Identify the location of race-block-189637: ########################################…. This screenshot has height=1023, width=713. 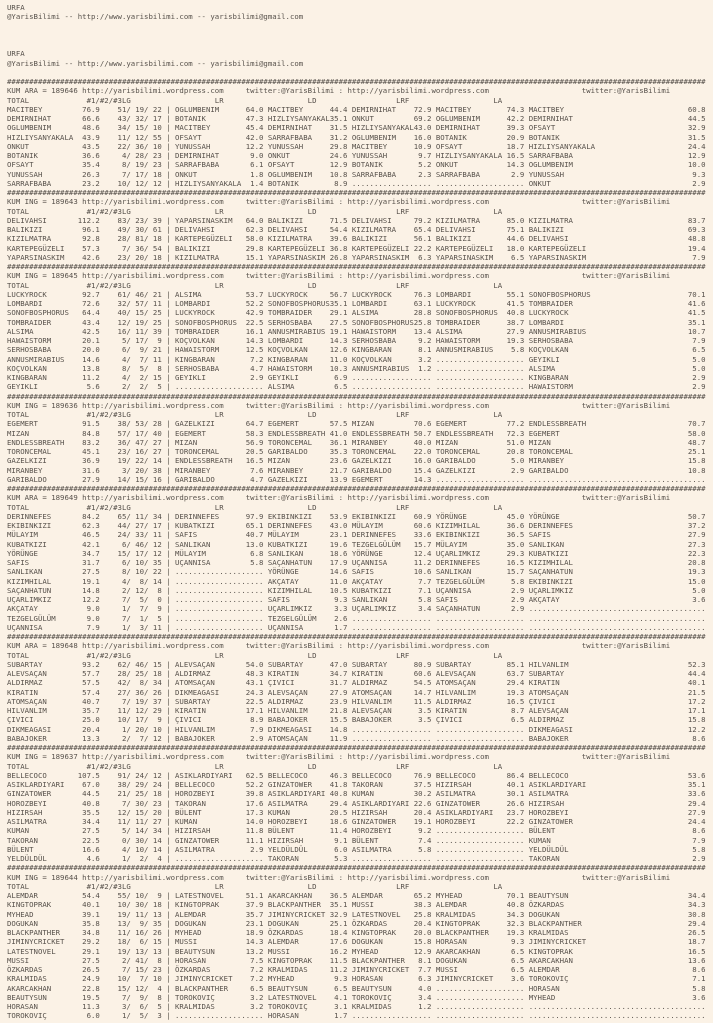
(356, 803).